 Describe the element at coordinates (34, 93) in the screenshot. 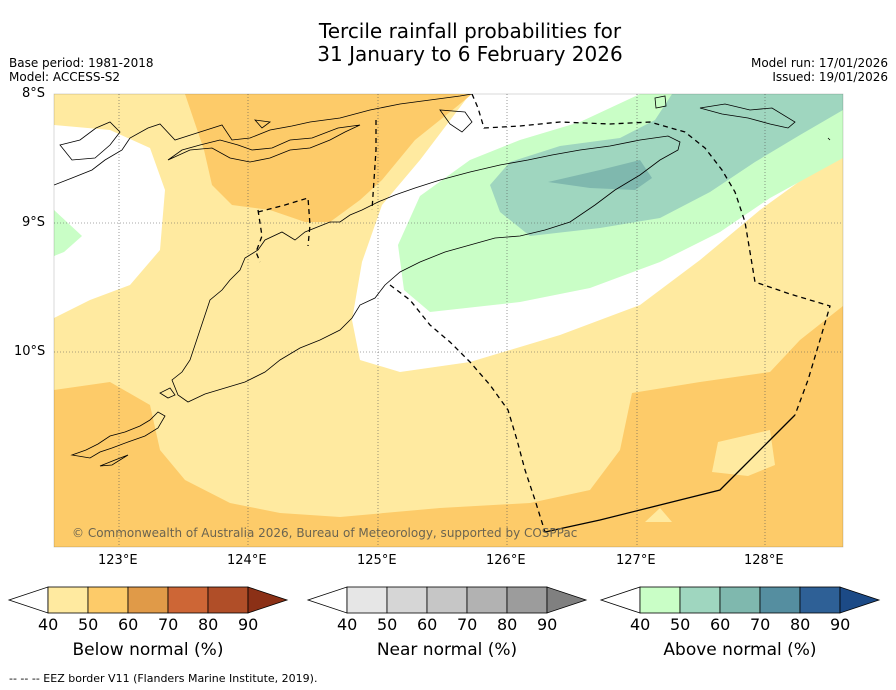

I see `lat-label-8s: 8°S` at that location.